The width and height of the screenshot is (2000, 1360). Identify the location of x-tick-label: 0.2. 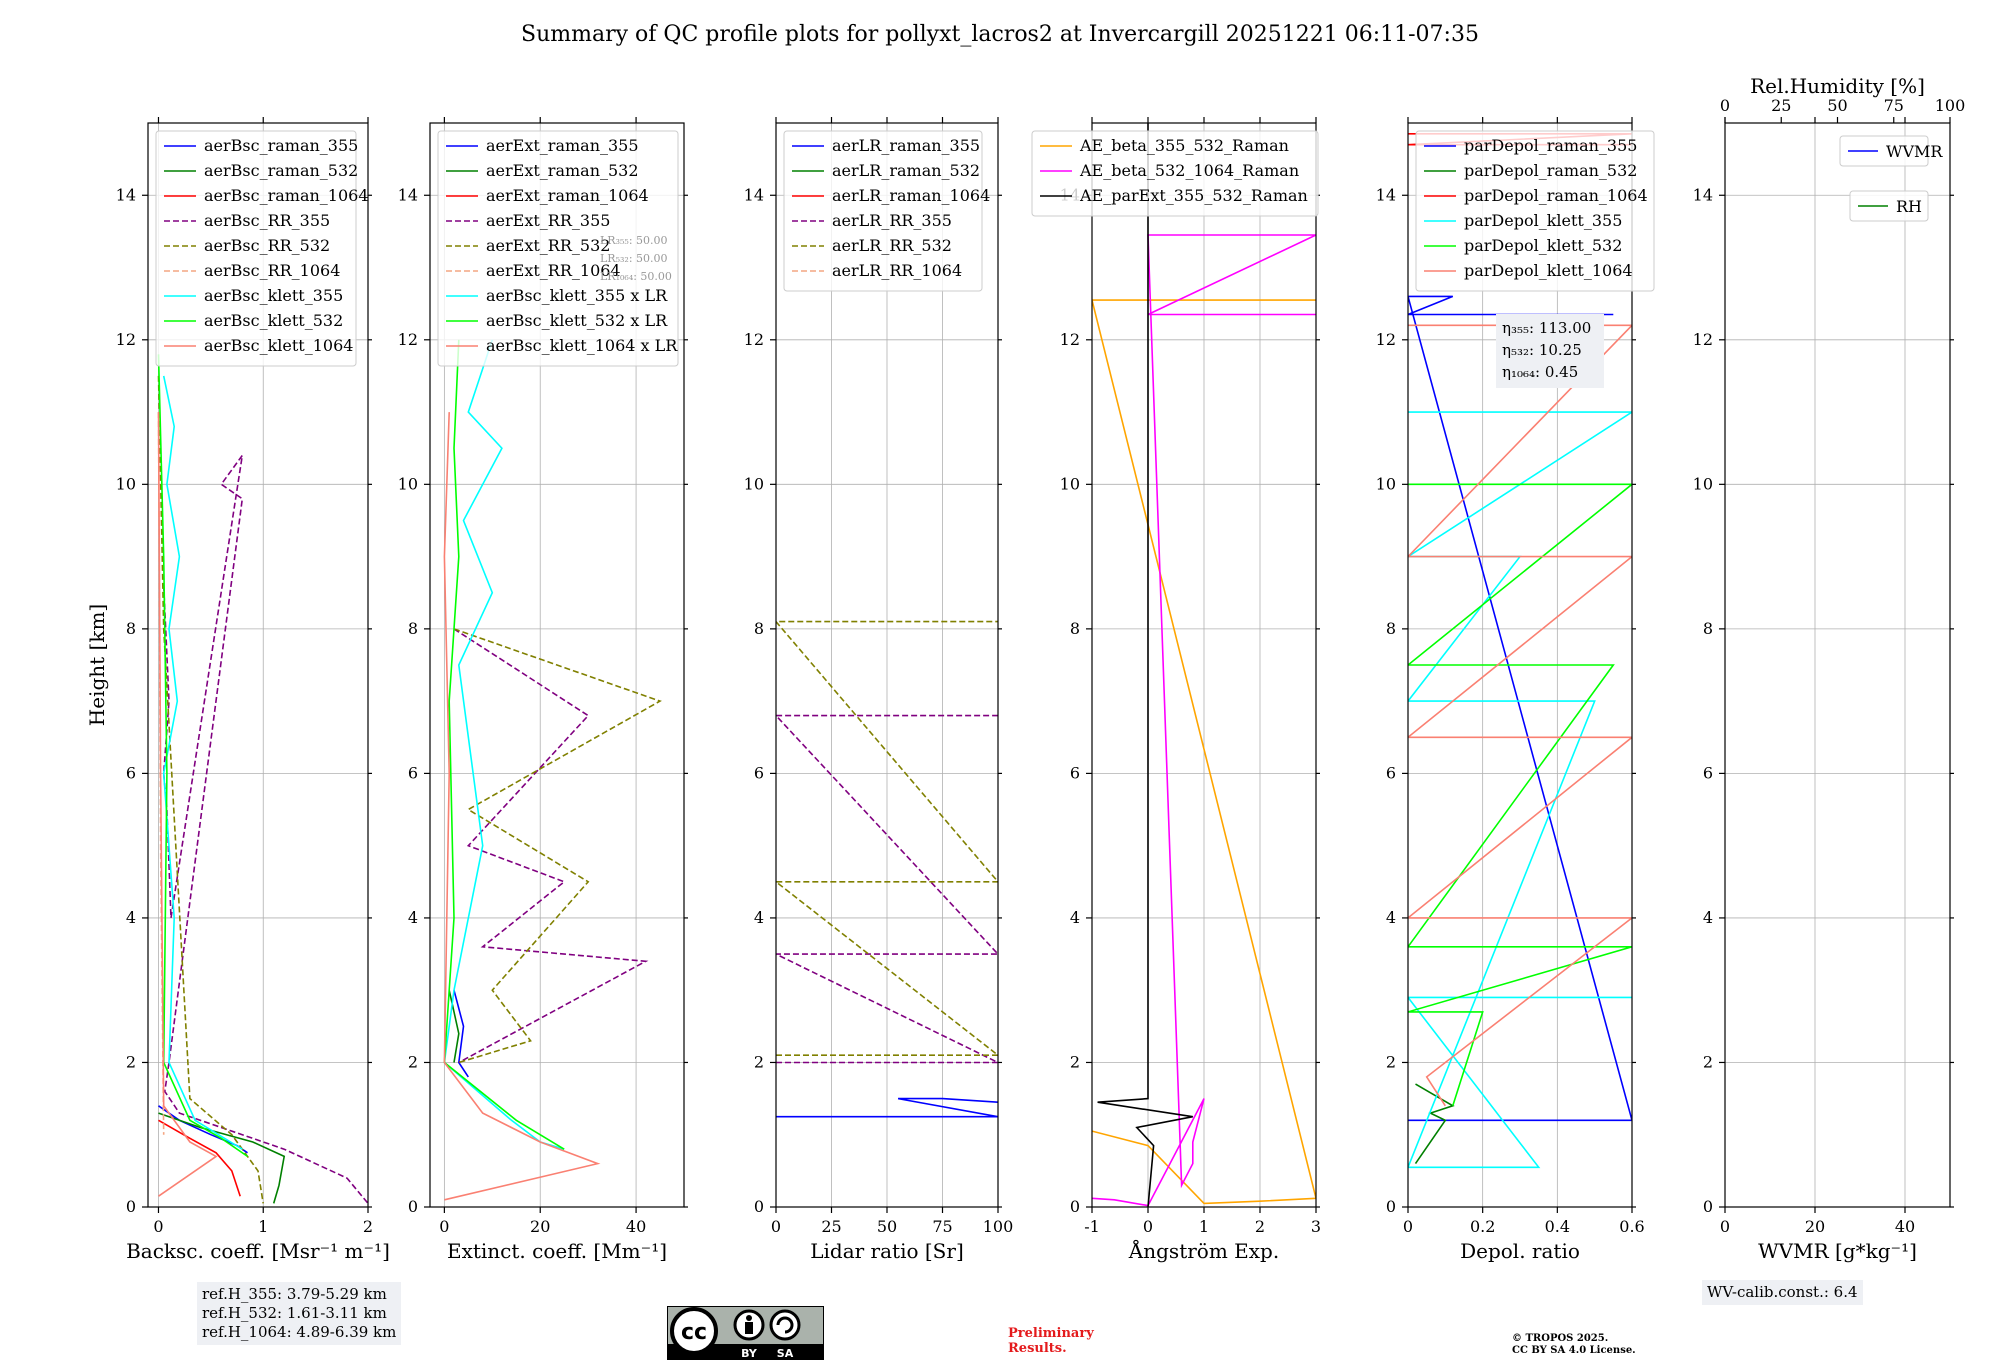
(1482, 1226).